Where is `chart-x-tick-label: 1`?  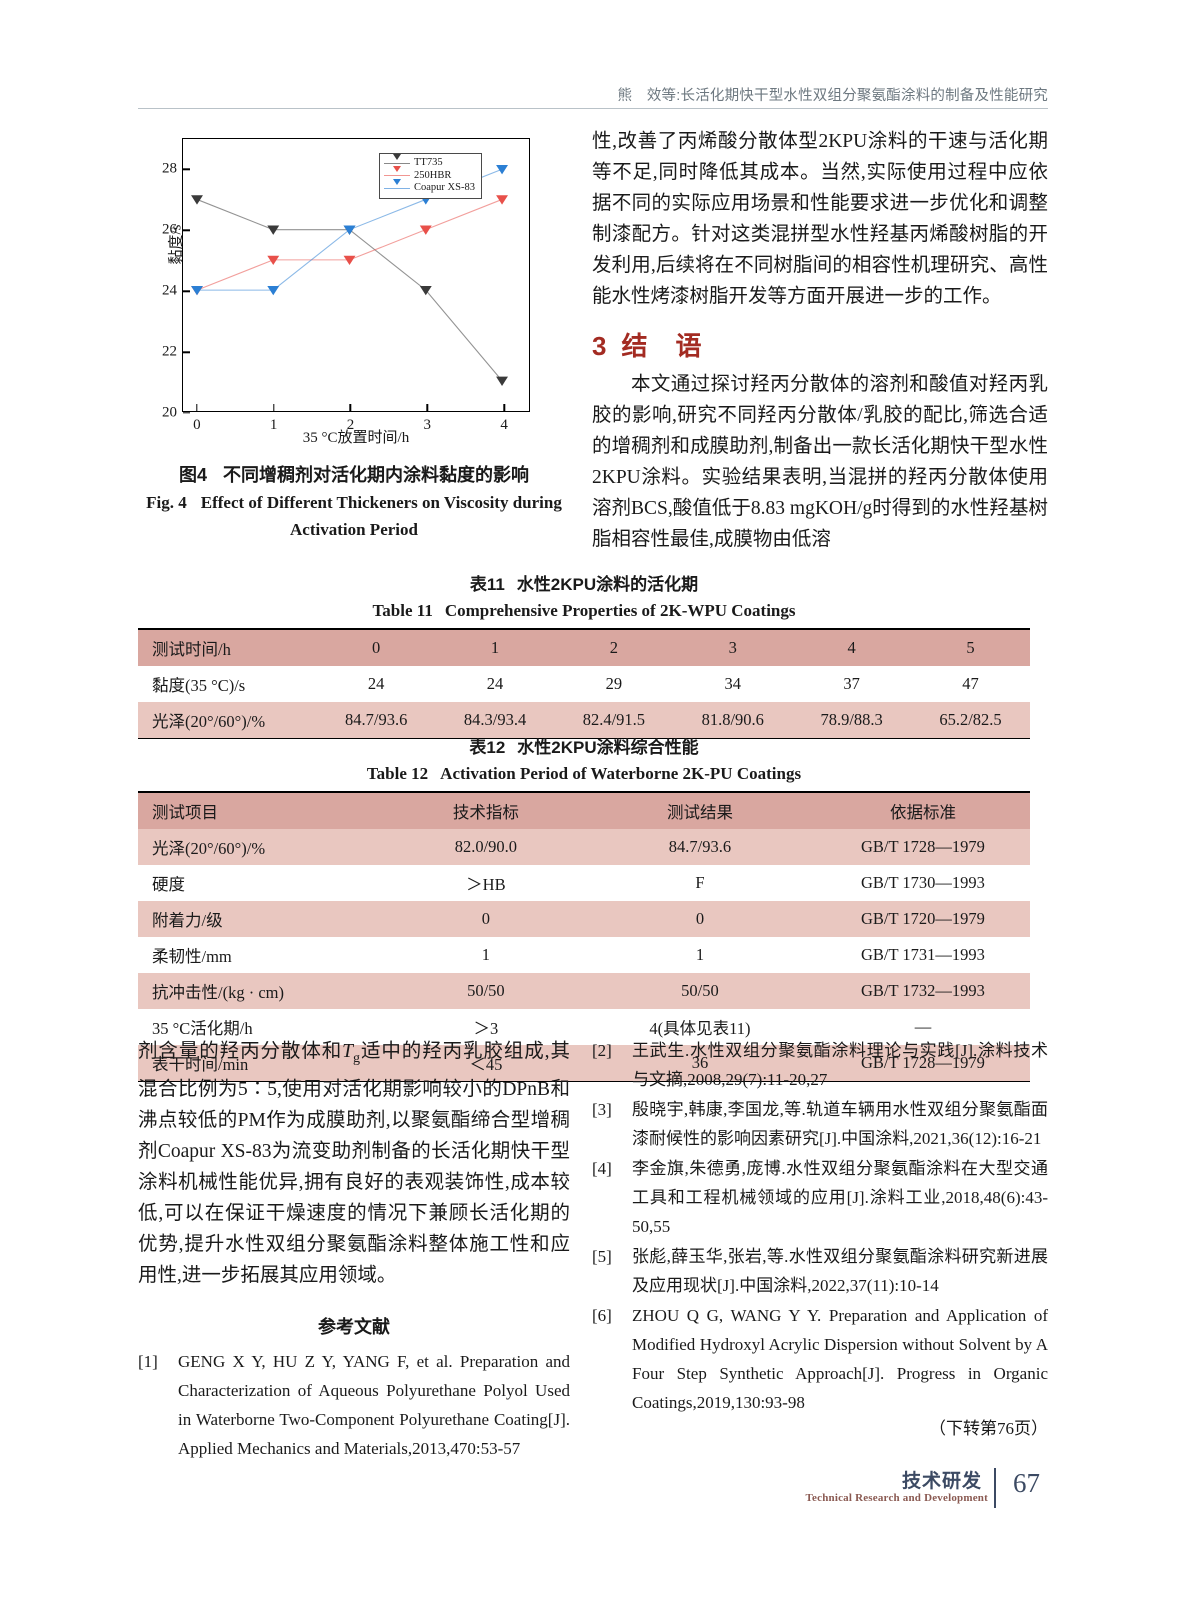 chart-x-tick-label: 1 is located at coordinates (273, 425).